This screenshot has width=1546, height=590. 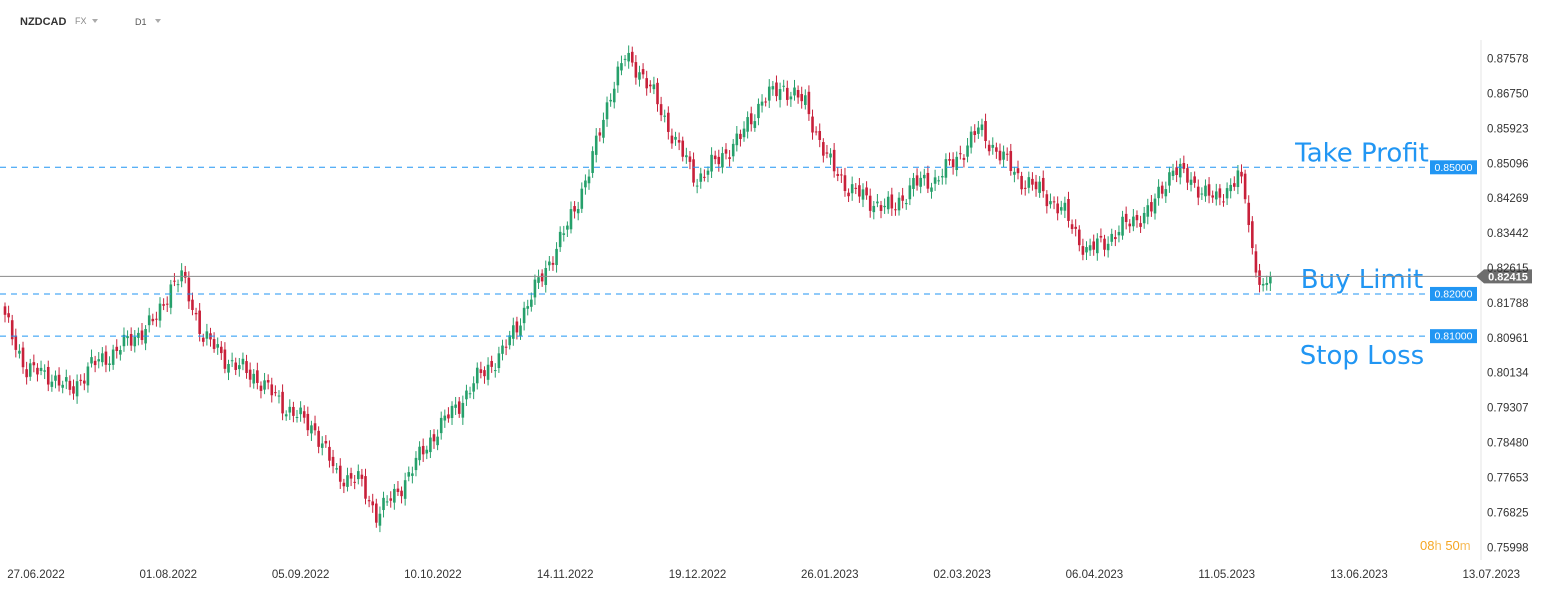 What do you see at coordinates (43, 22) in the screenshot?
I see `symbol-label: NZDCAD` at bounding box center [43, 22].